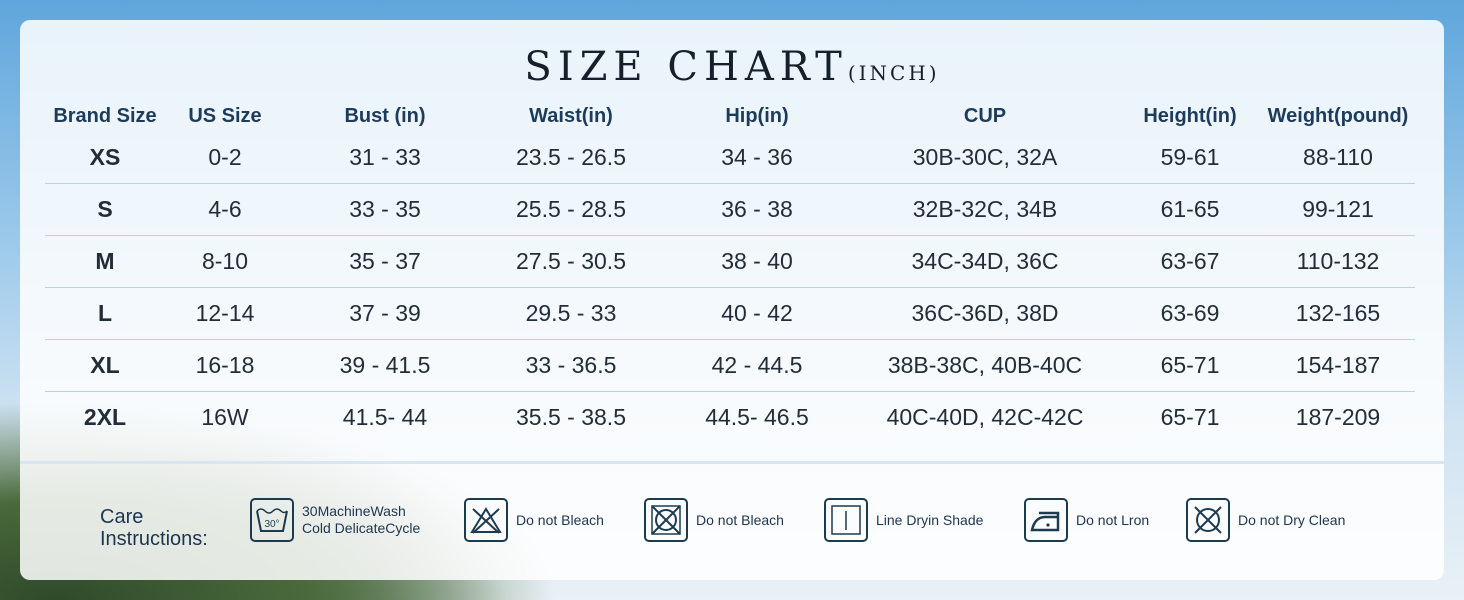  I want to click on do-not-dry-clean-icon, so click(1208, 520).